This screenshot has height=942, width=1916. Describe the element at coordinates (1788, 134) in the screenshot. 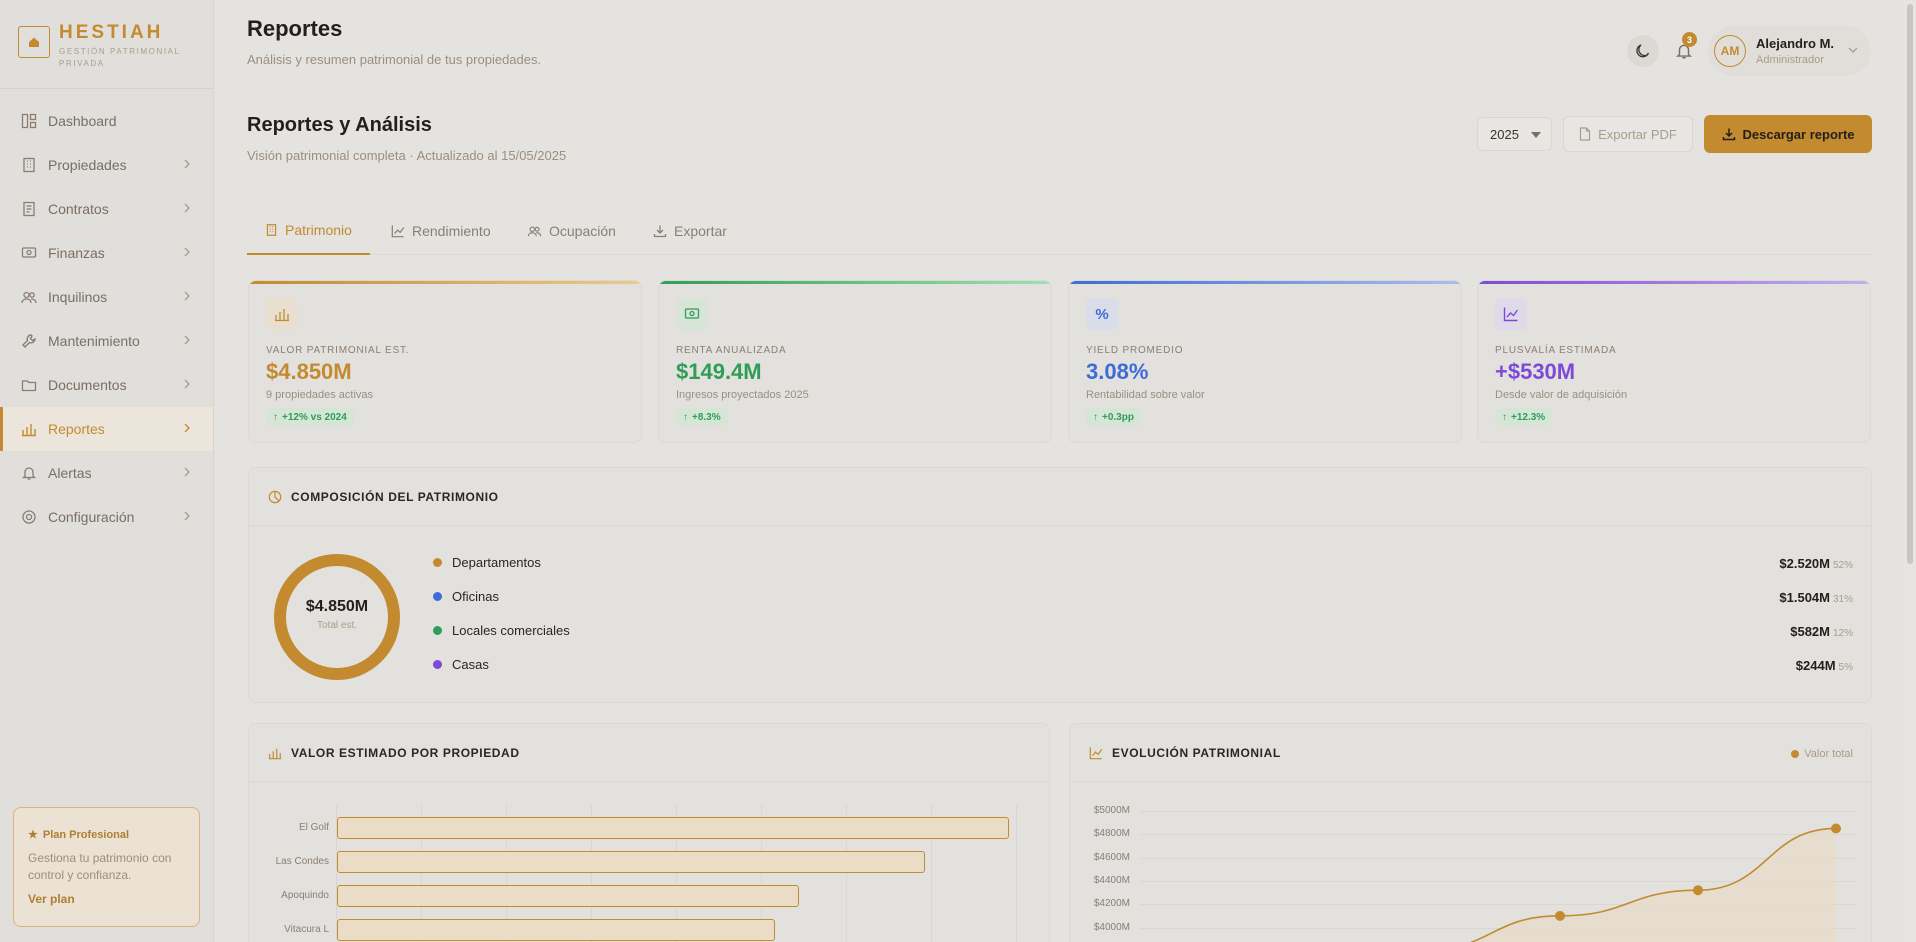

I see `download-report-button: Descargar reporte` at that location.